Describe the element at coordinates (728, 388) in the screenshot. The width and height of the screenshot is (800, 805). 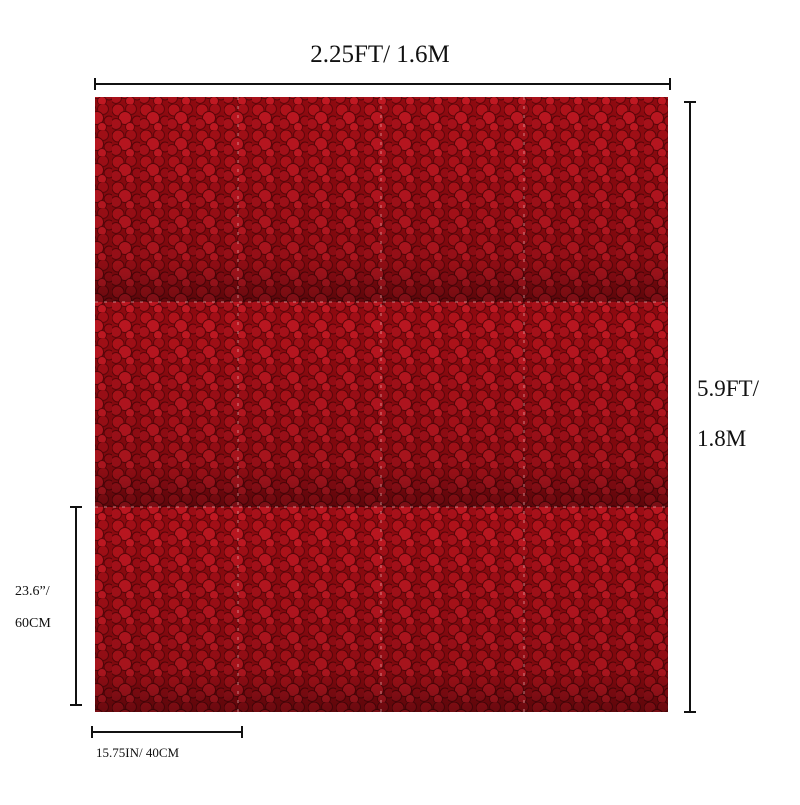
I see `height-label: 5.9FT/` at that location.